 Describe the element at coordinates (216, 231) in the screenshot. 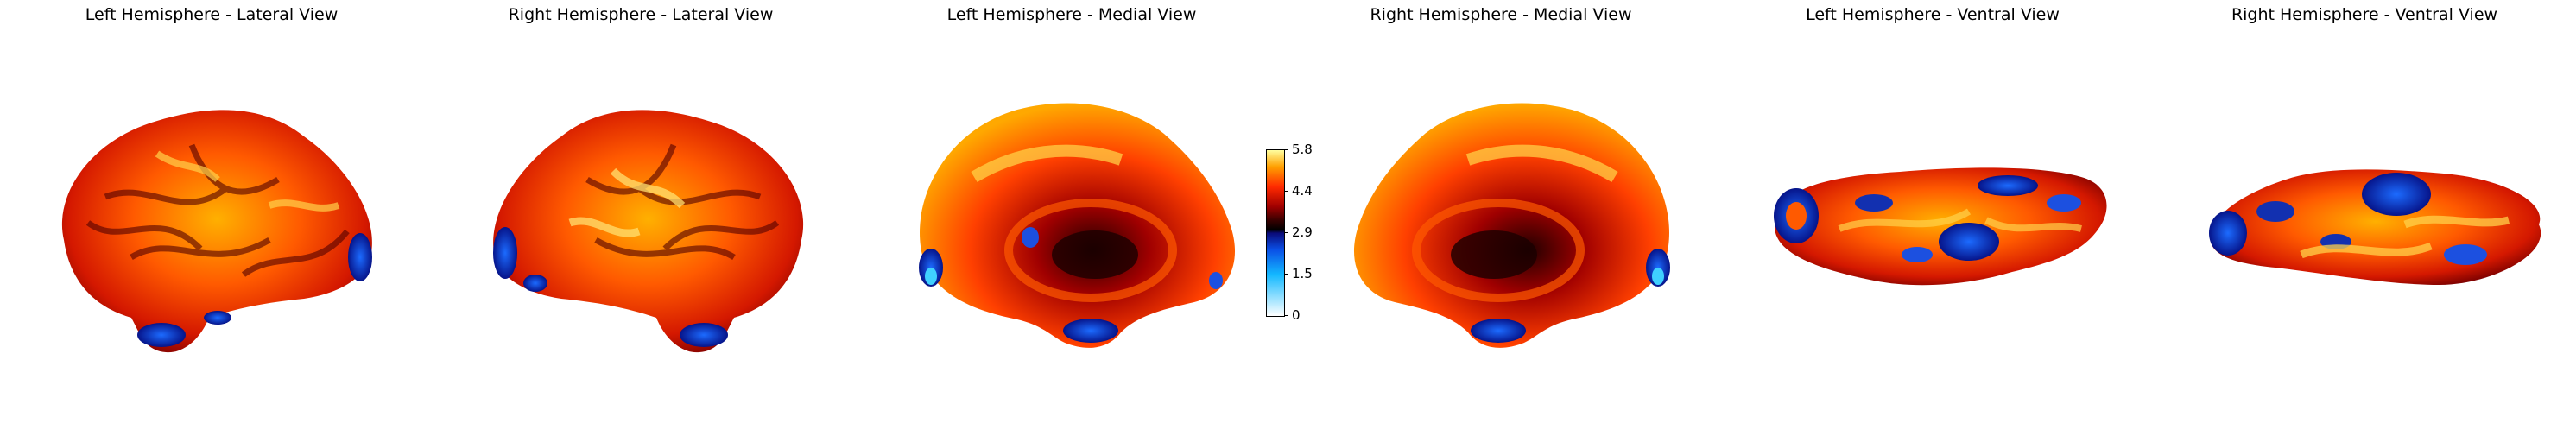

I see `brain-left-lateral` at that location.